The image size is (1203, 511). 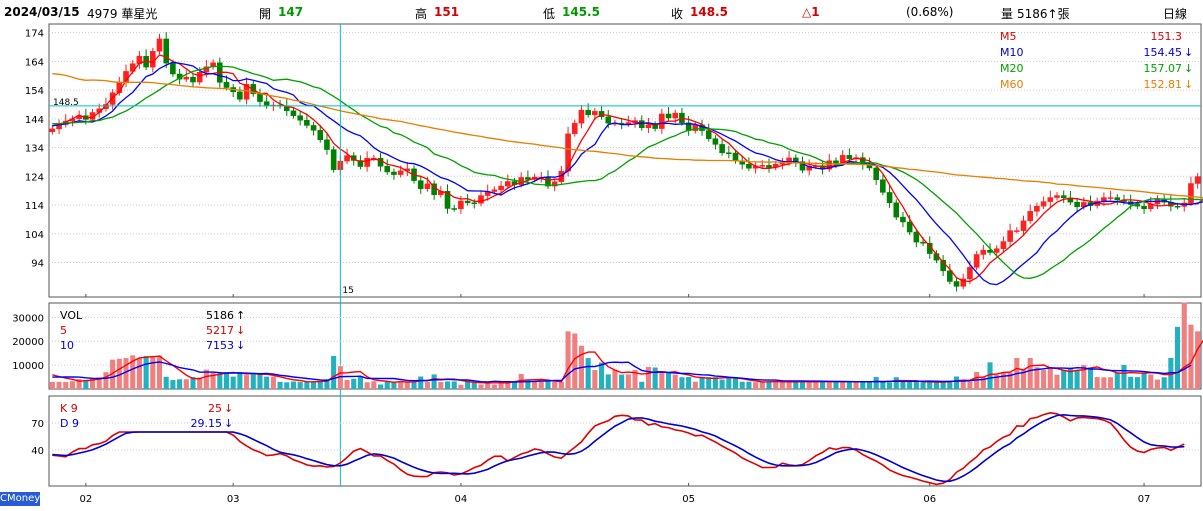 I want to click on open-label: 開, so click(x=265, y=14).